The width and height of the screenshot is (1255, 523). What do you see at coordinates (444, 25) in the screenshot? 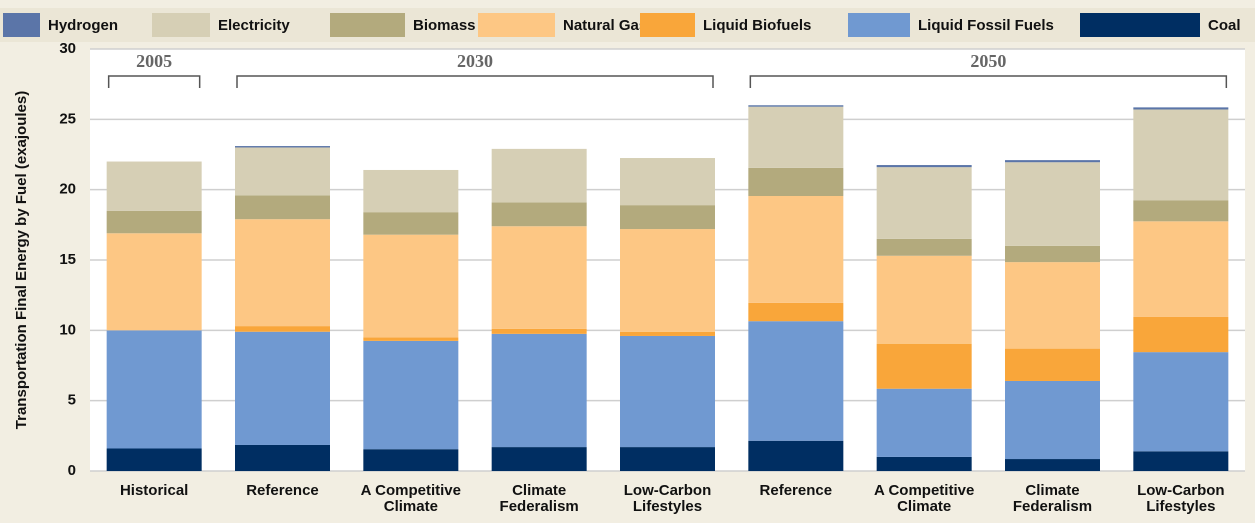
I see `legend-label: Biomass` at bounding box center [444, 25].